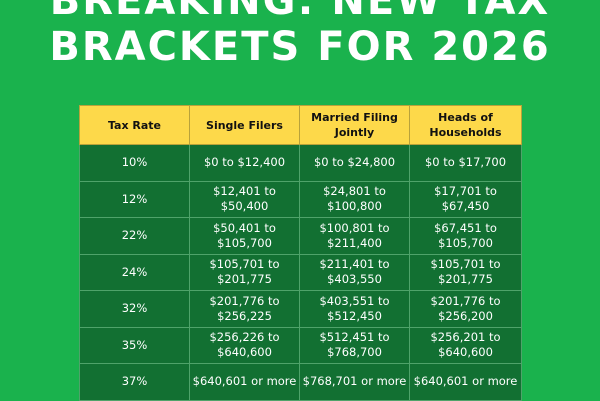 Image resolution: width=600 pixels, height=401 pixels. Describe the element at coordinates (354, 163) in the screenshot. I see `married-cell: $0 to $24,800` at that location.